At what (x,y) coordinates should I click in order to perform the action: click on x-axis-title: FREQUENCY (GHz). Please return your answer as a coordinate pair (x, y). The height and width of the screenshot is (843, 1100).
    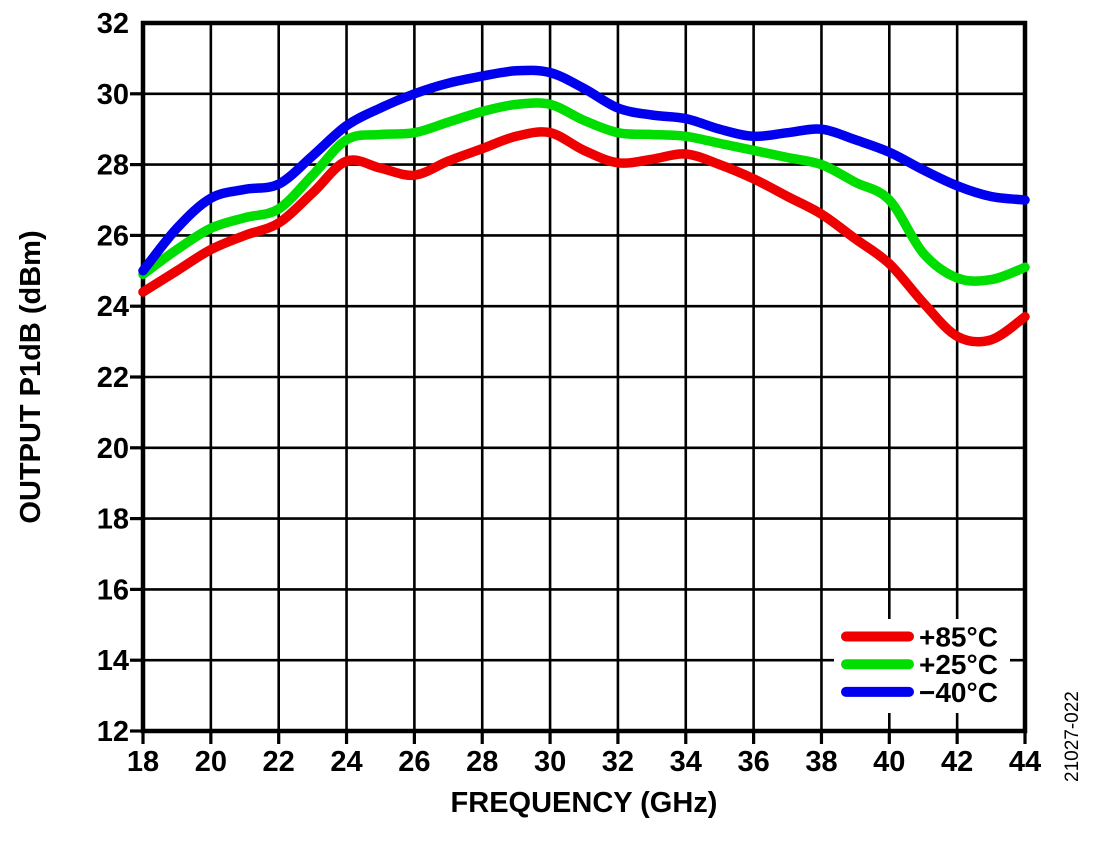
    Looking at the image, I should click on (584, 803).